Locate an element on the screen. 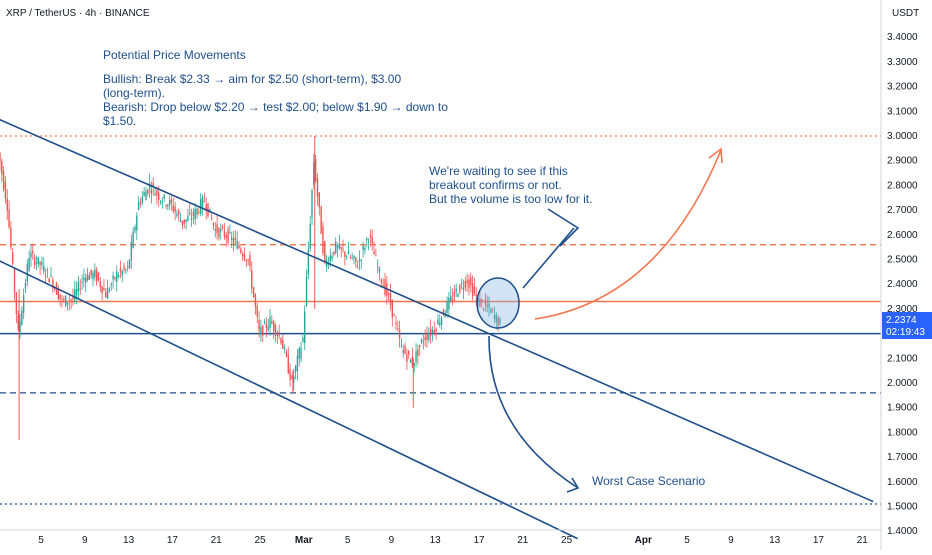  price-tick-label: 1.5000 is located at coordinates (902, 507).